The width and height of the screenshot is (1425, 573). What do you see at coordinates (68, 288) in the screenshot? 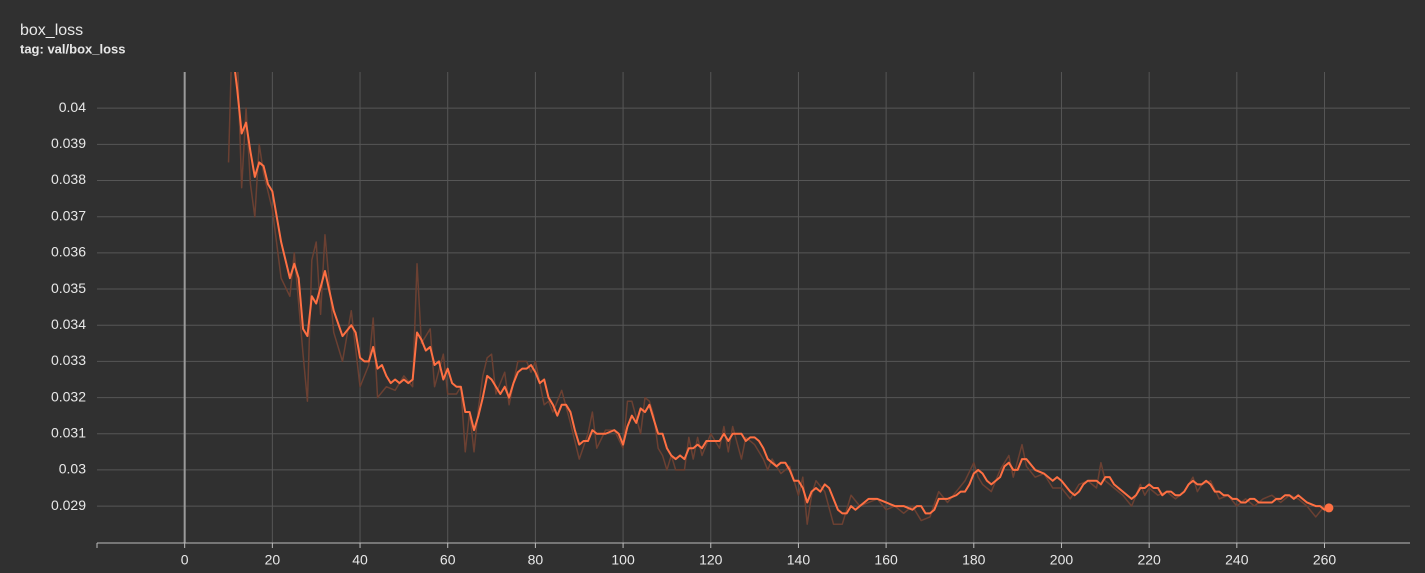
I see `y-tick-label: 0.035` at bounding box center [68, 288].